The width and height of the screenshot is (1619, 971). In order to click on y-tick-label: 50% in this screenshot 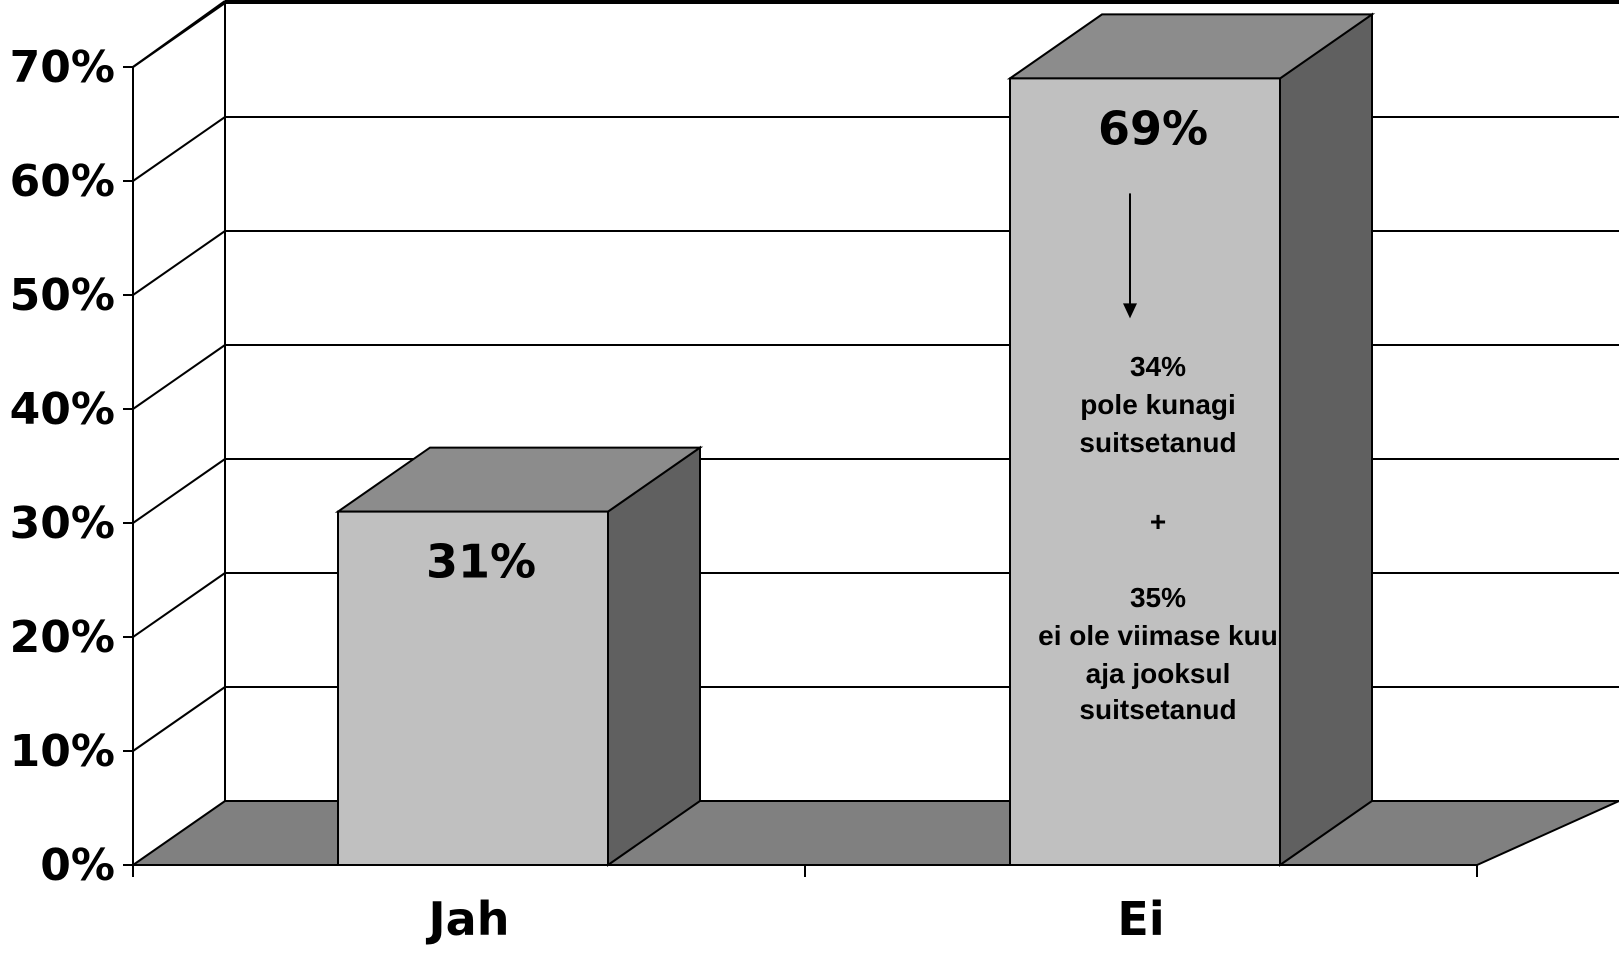, I will do `click(62, 295)`.